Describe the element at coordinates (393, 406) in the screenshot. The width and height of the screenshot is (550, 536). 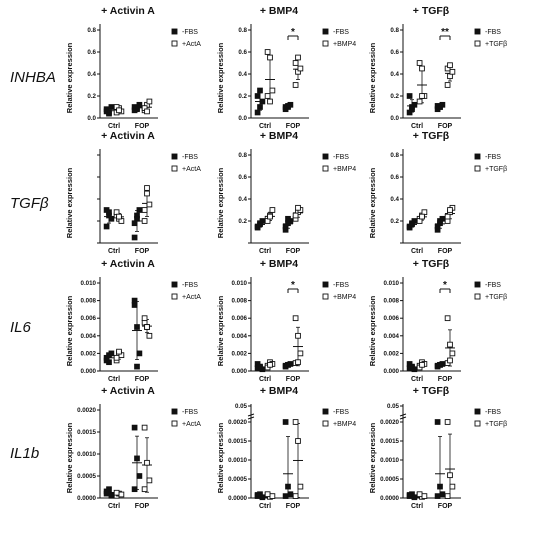
I see `y-tick-label: 0.05` at that location.